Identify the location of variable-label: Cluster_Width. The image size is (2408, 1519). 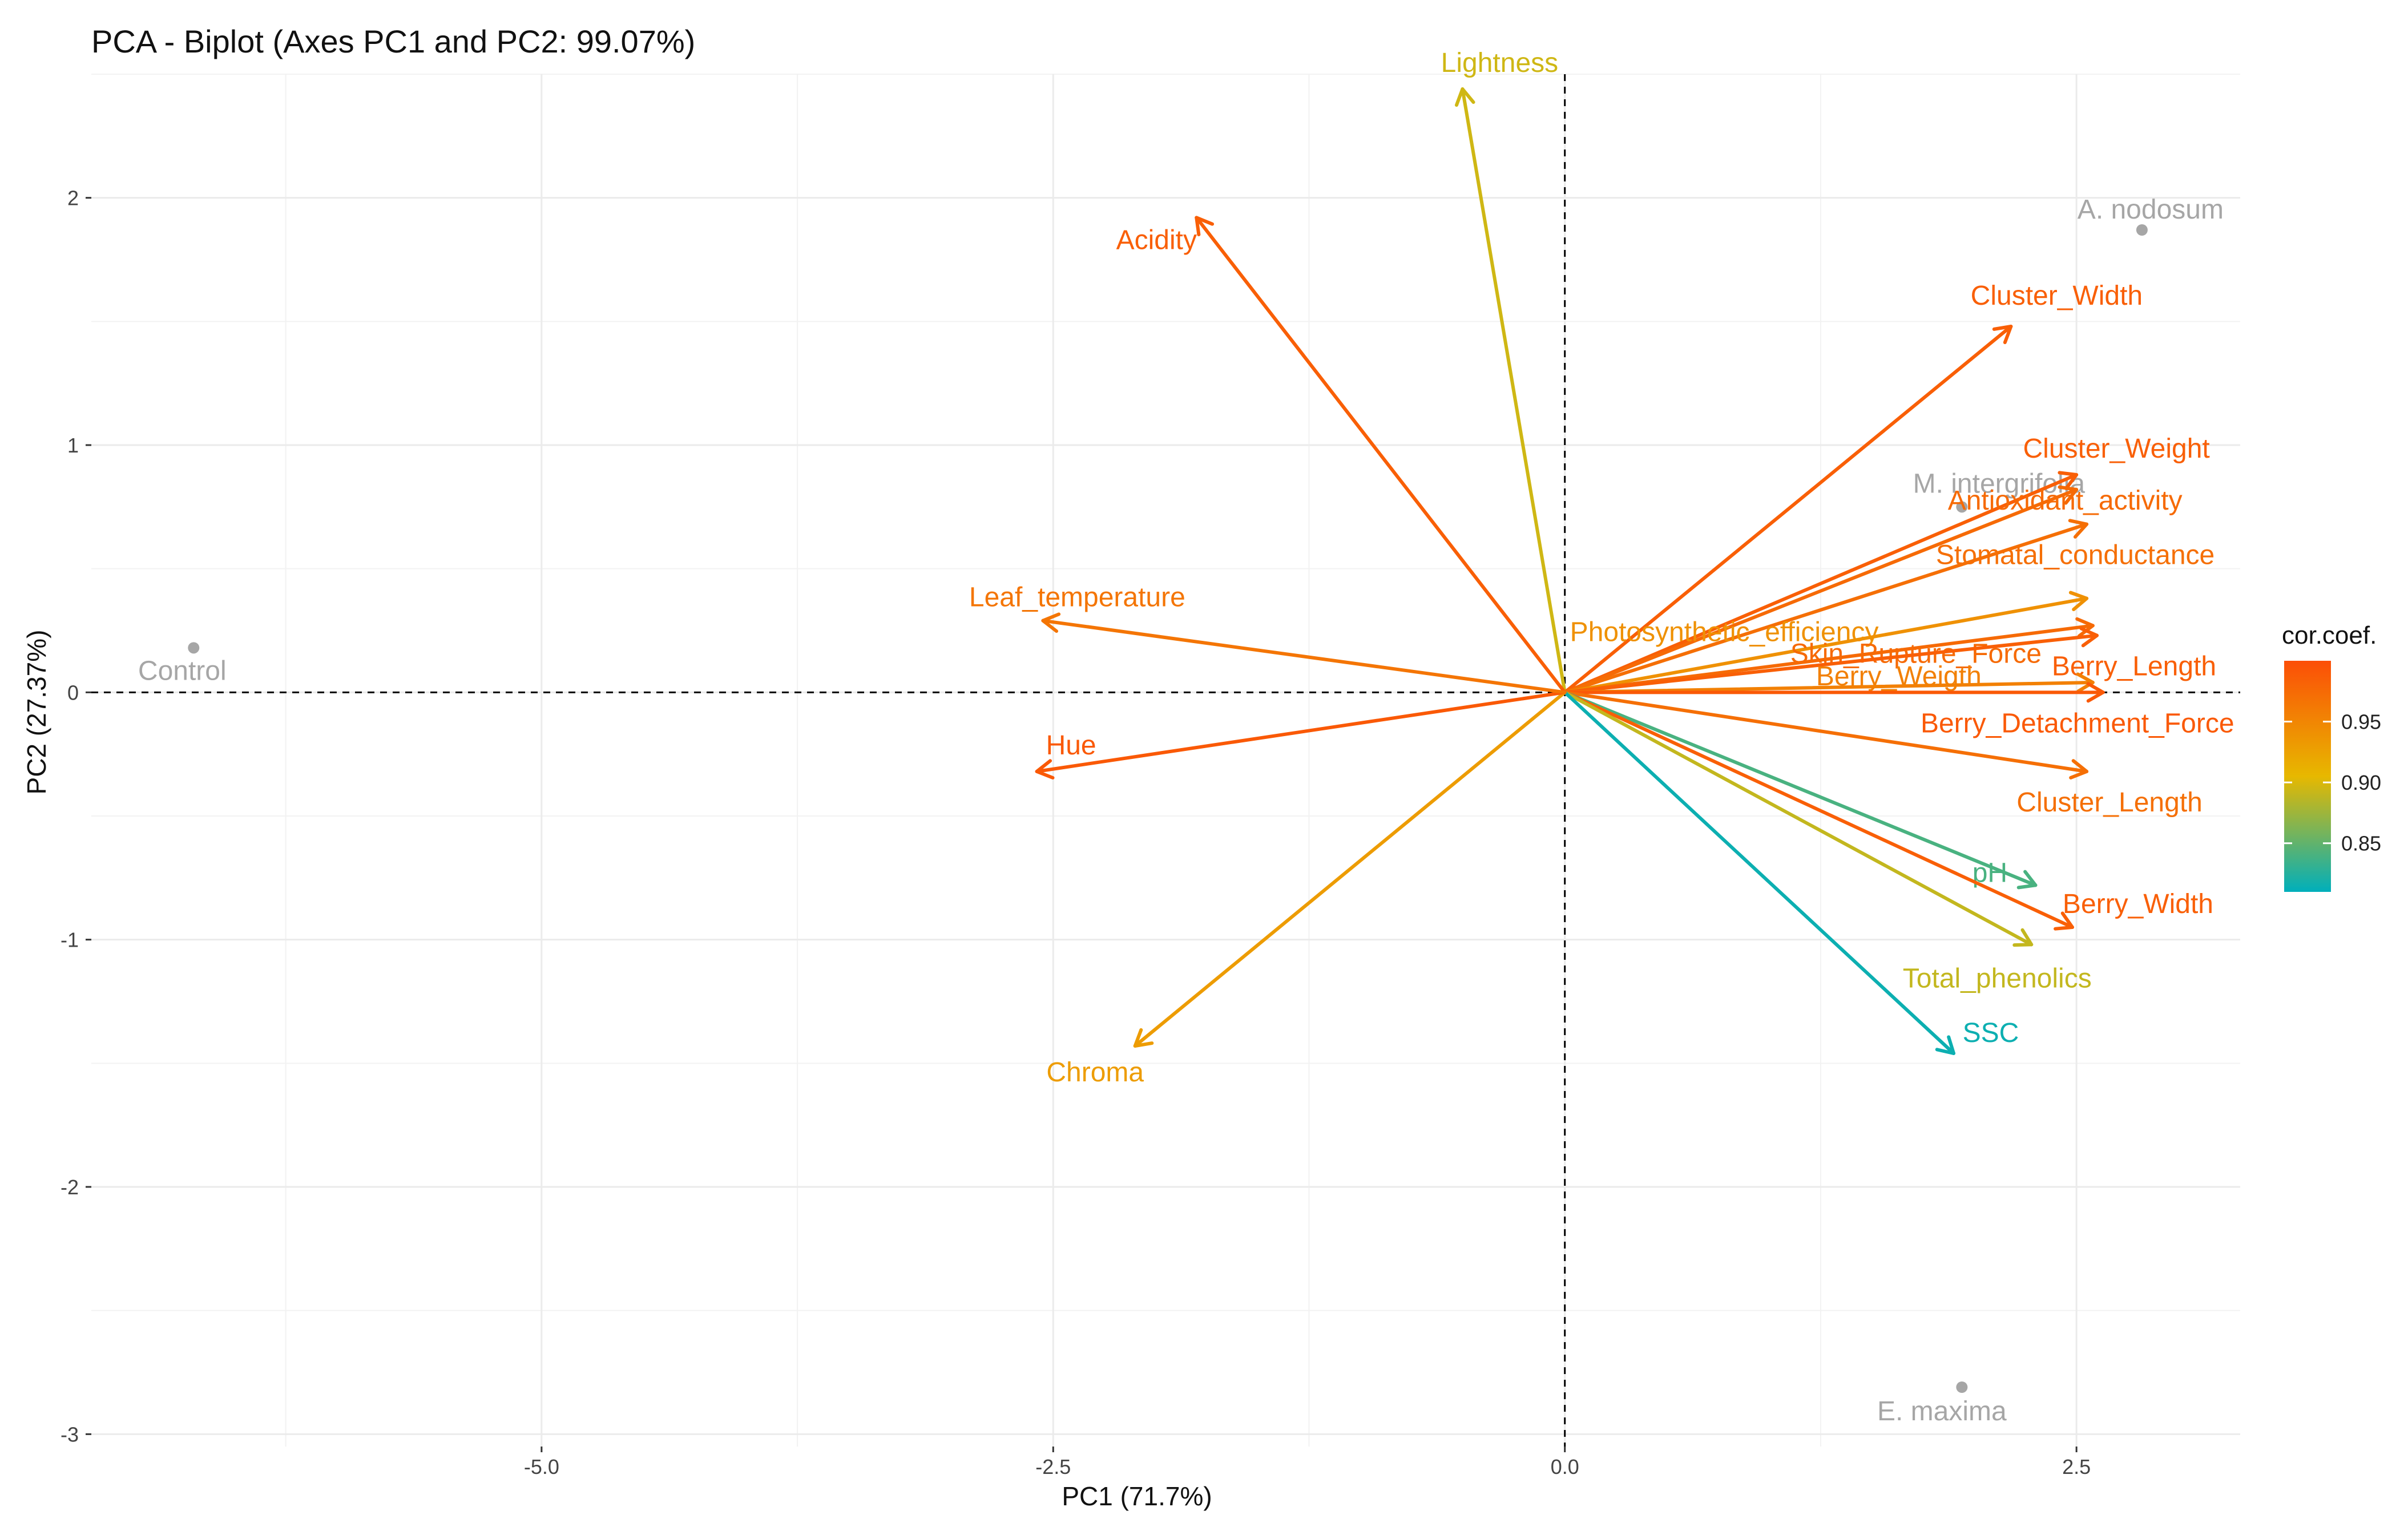
(2057, 296).